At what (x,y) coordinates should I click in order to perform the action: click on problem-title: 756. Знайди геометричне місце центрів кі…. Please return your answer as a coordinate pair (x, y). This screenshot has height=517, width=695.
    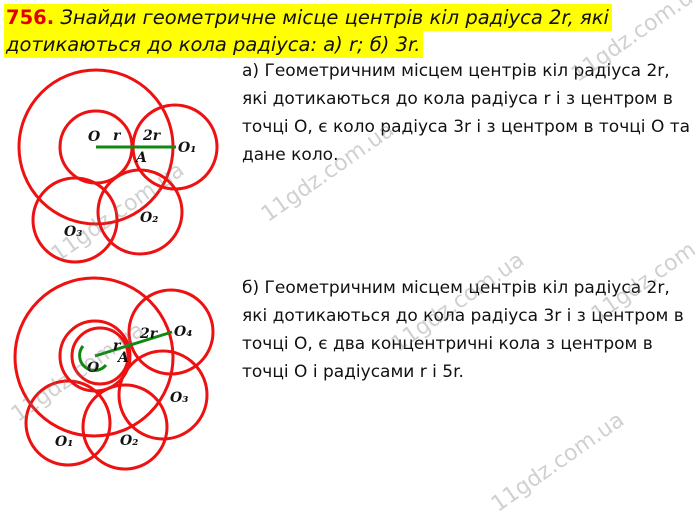
    Looking at the image, I should click on (308, 31).